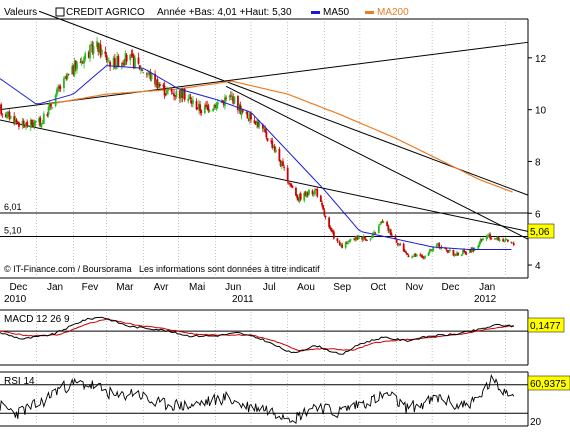  Describe the element at coordinates (243, 299) in the screenshot. I see `year-label-2011: 2011` at that location.